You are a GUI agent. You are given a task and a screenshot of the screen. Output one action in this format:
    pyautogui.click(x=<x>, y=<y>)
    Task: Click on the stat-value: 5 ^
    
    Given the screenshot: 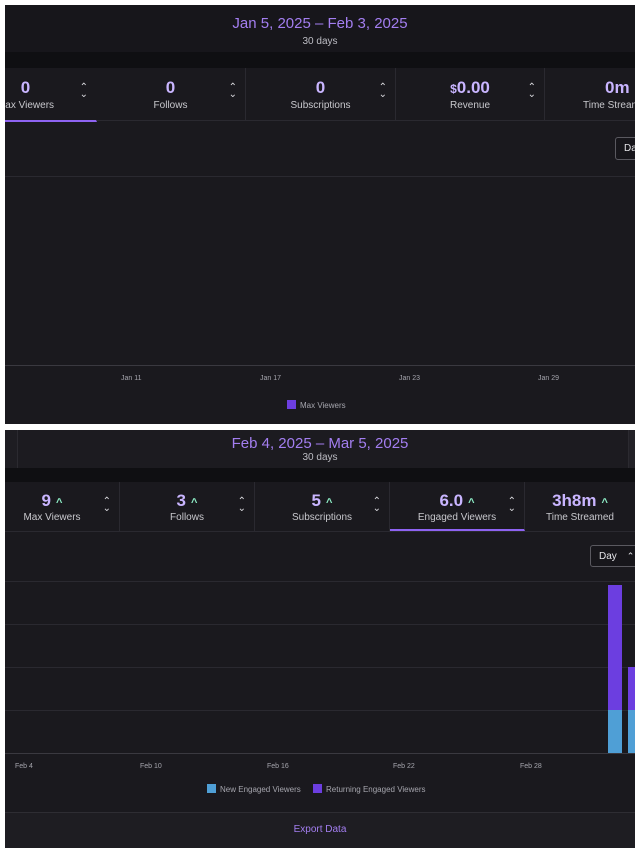 What is the action you would take?
    pyautogui.click(x=322, y=501)
    